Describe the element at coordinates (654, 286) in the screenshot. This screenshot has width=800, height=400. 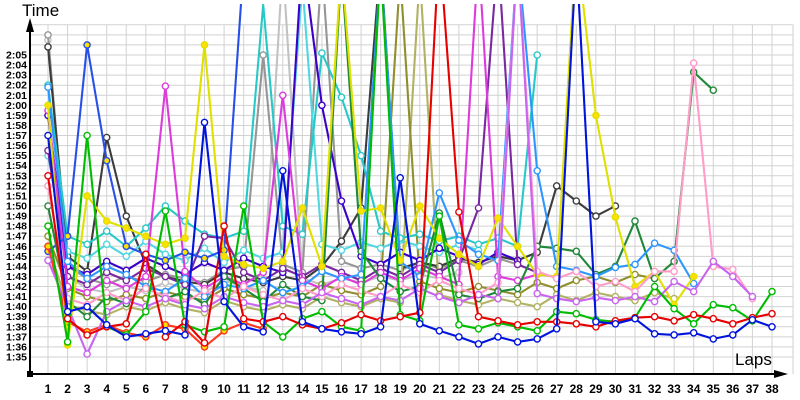
I see `data-point-green-lap32` at that location.